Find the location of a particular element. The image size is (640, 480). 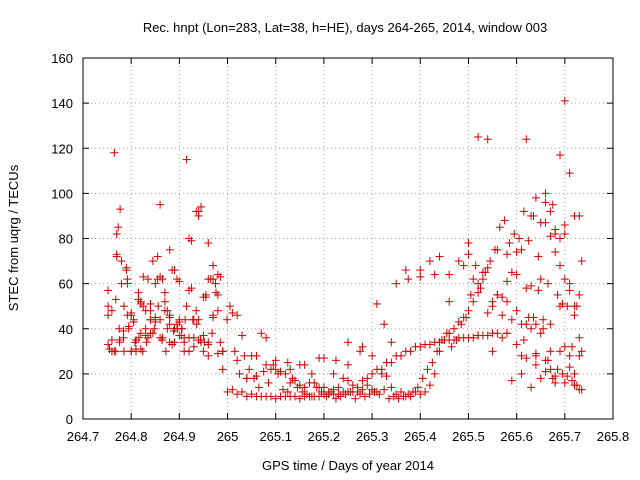

y-tick-label: 0 is located at coordinates (69, 419).